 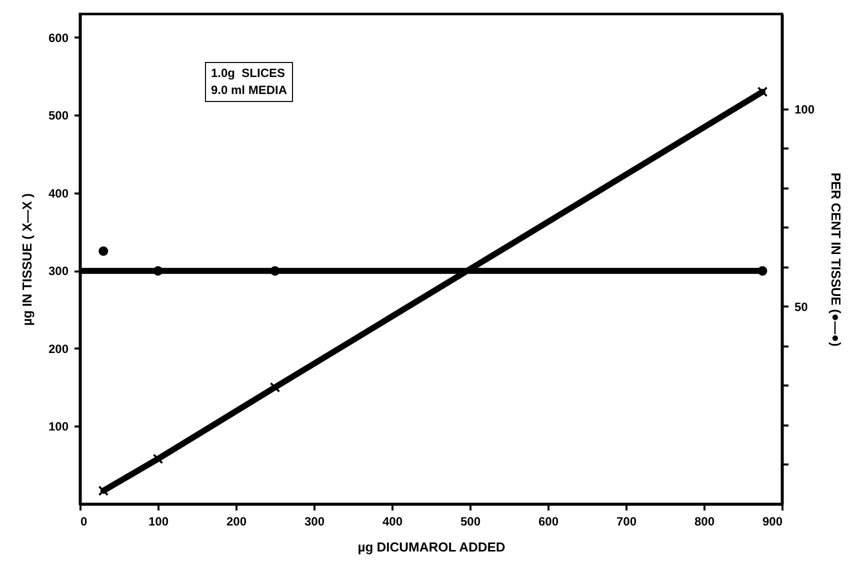 What do you see at coordinates (314, 521) in the screenshot?
I see `x-tick-label: 300` at bounding box center [314, 521].